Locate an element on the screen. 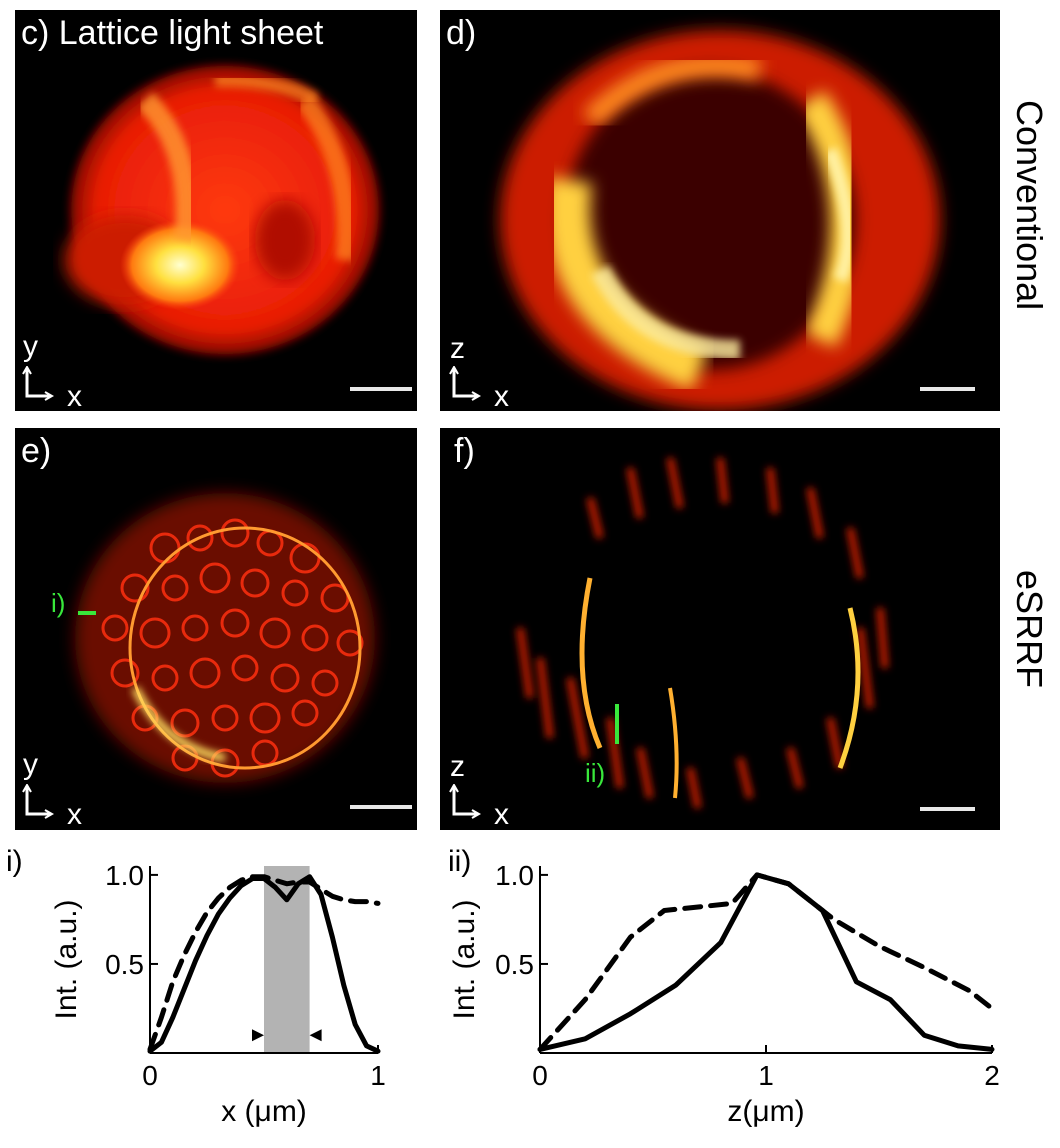 The height and width of the screenshot is (1148, 1060). series-line-solid is located at coordinates (766, 962).